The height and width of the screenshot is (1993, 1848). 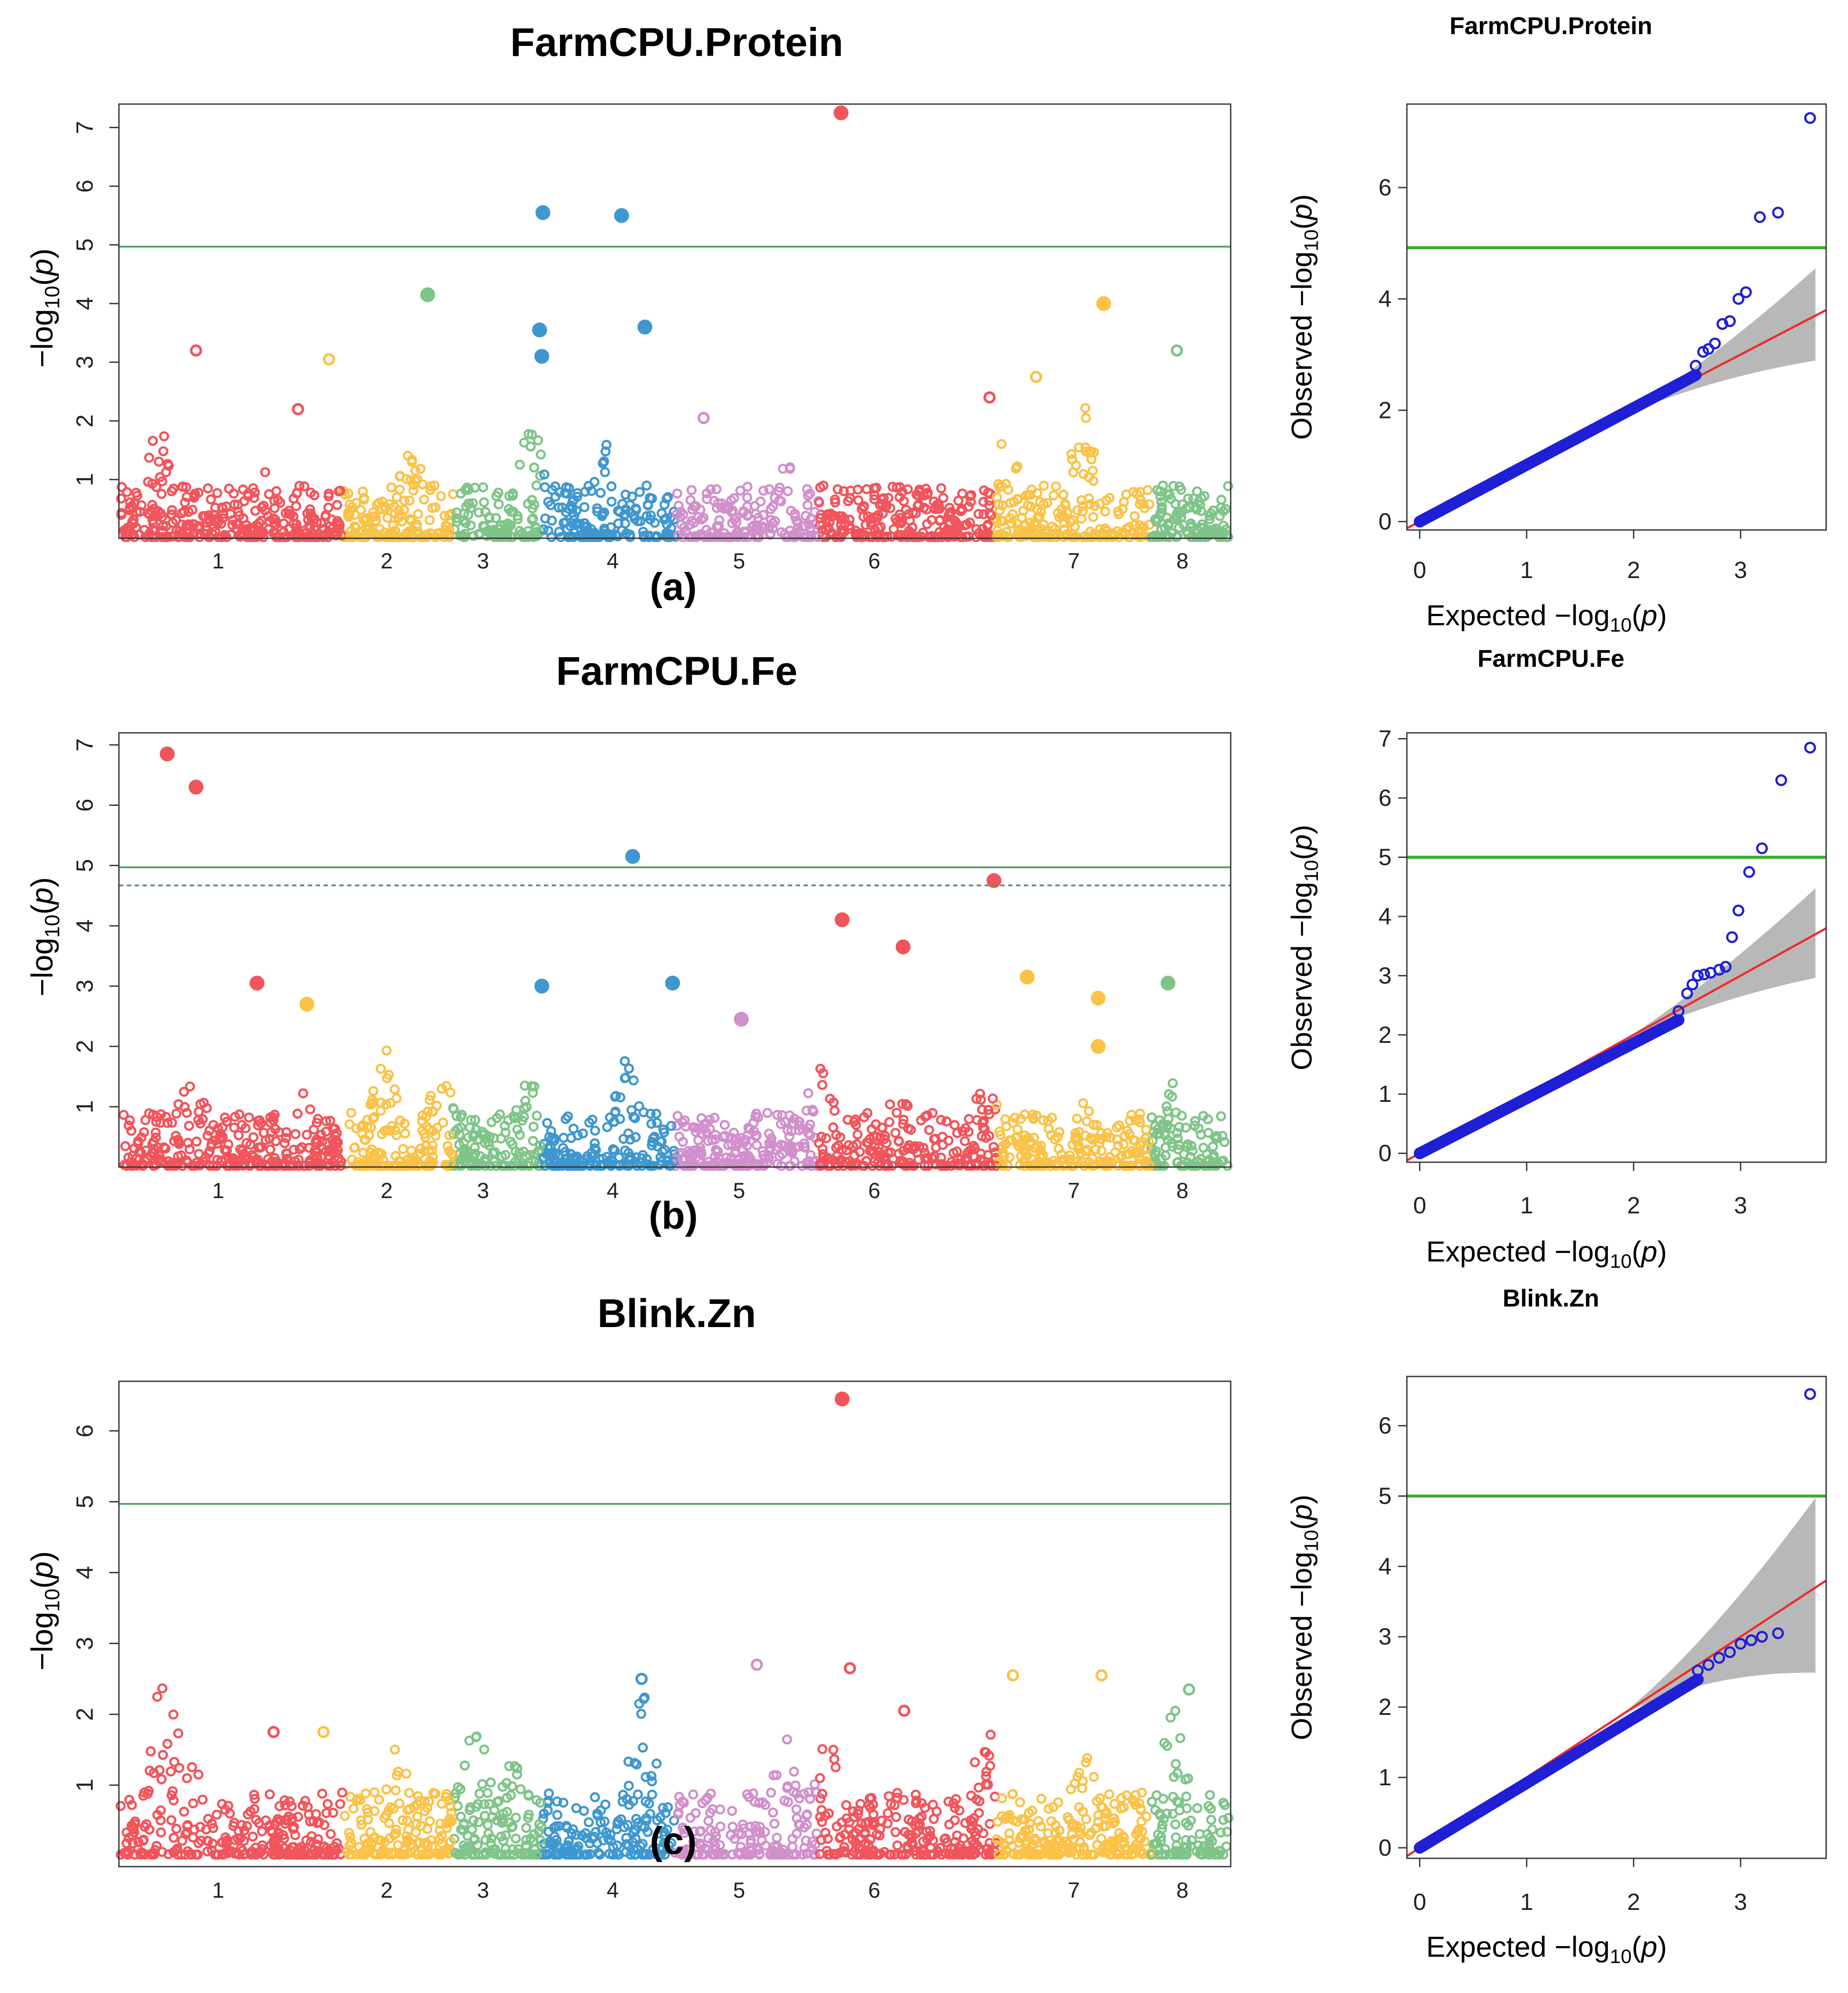 What do you see at coordinates (676, 671) in the screenshot?
I see `plot-title: FarmCPU.Fe` at bounding box center [676, 671].